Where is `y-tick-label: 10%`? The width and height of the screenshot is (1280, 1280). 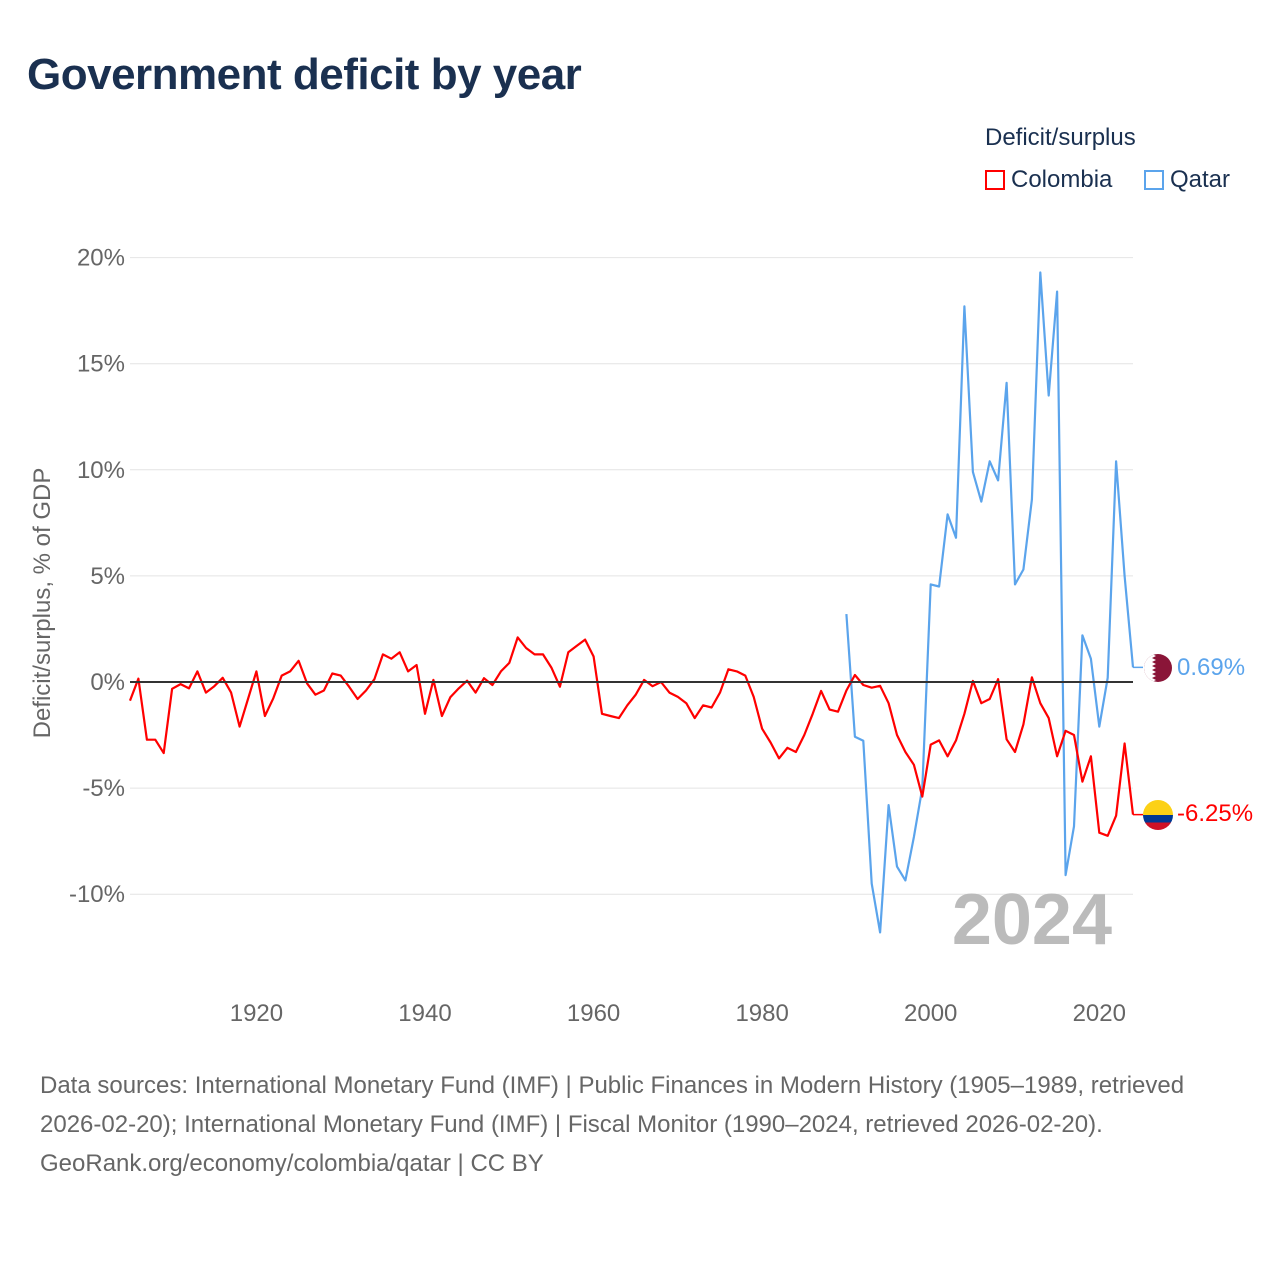 y-tick-label: 10% is located at coordinates (101, 470).